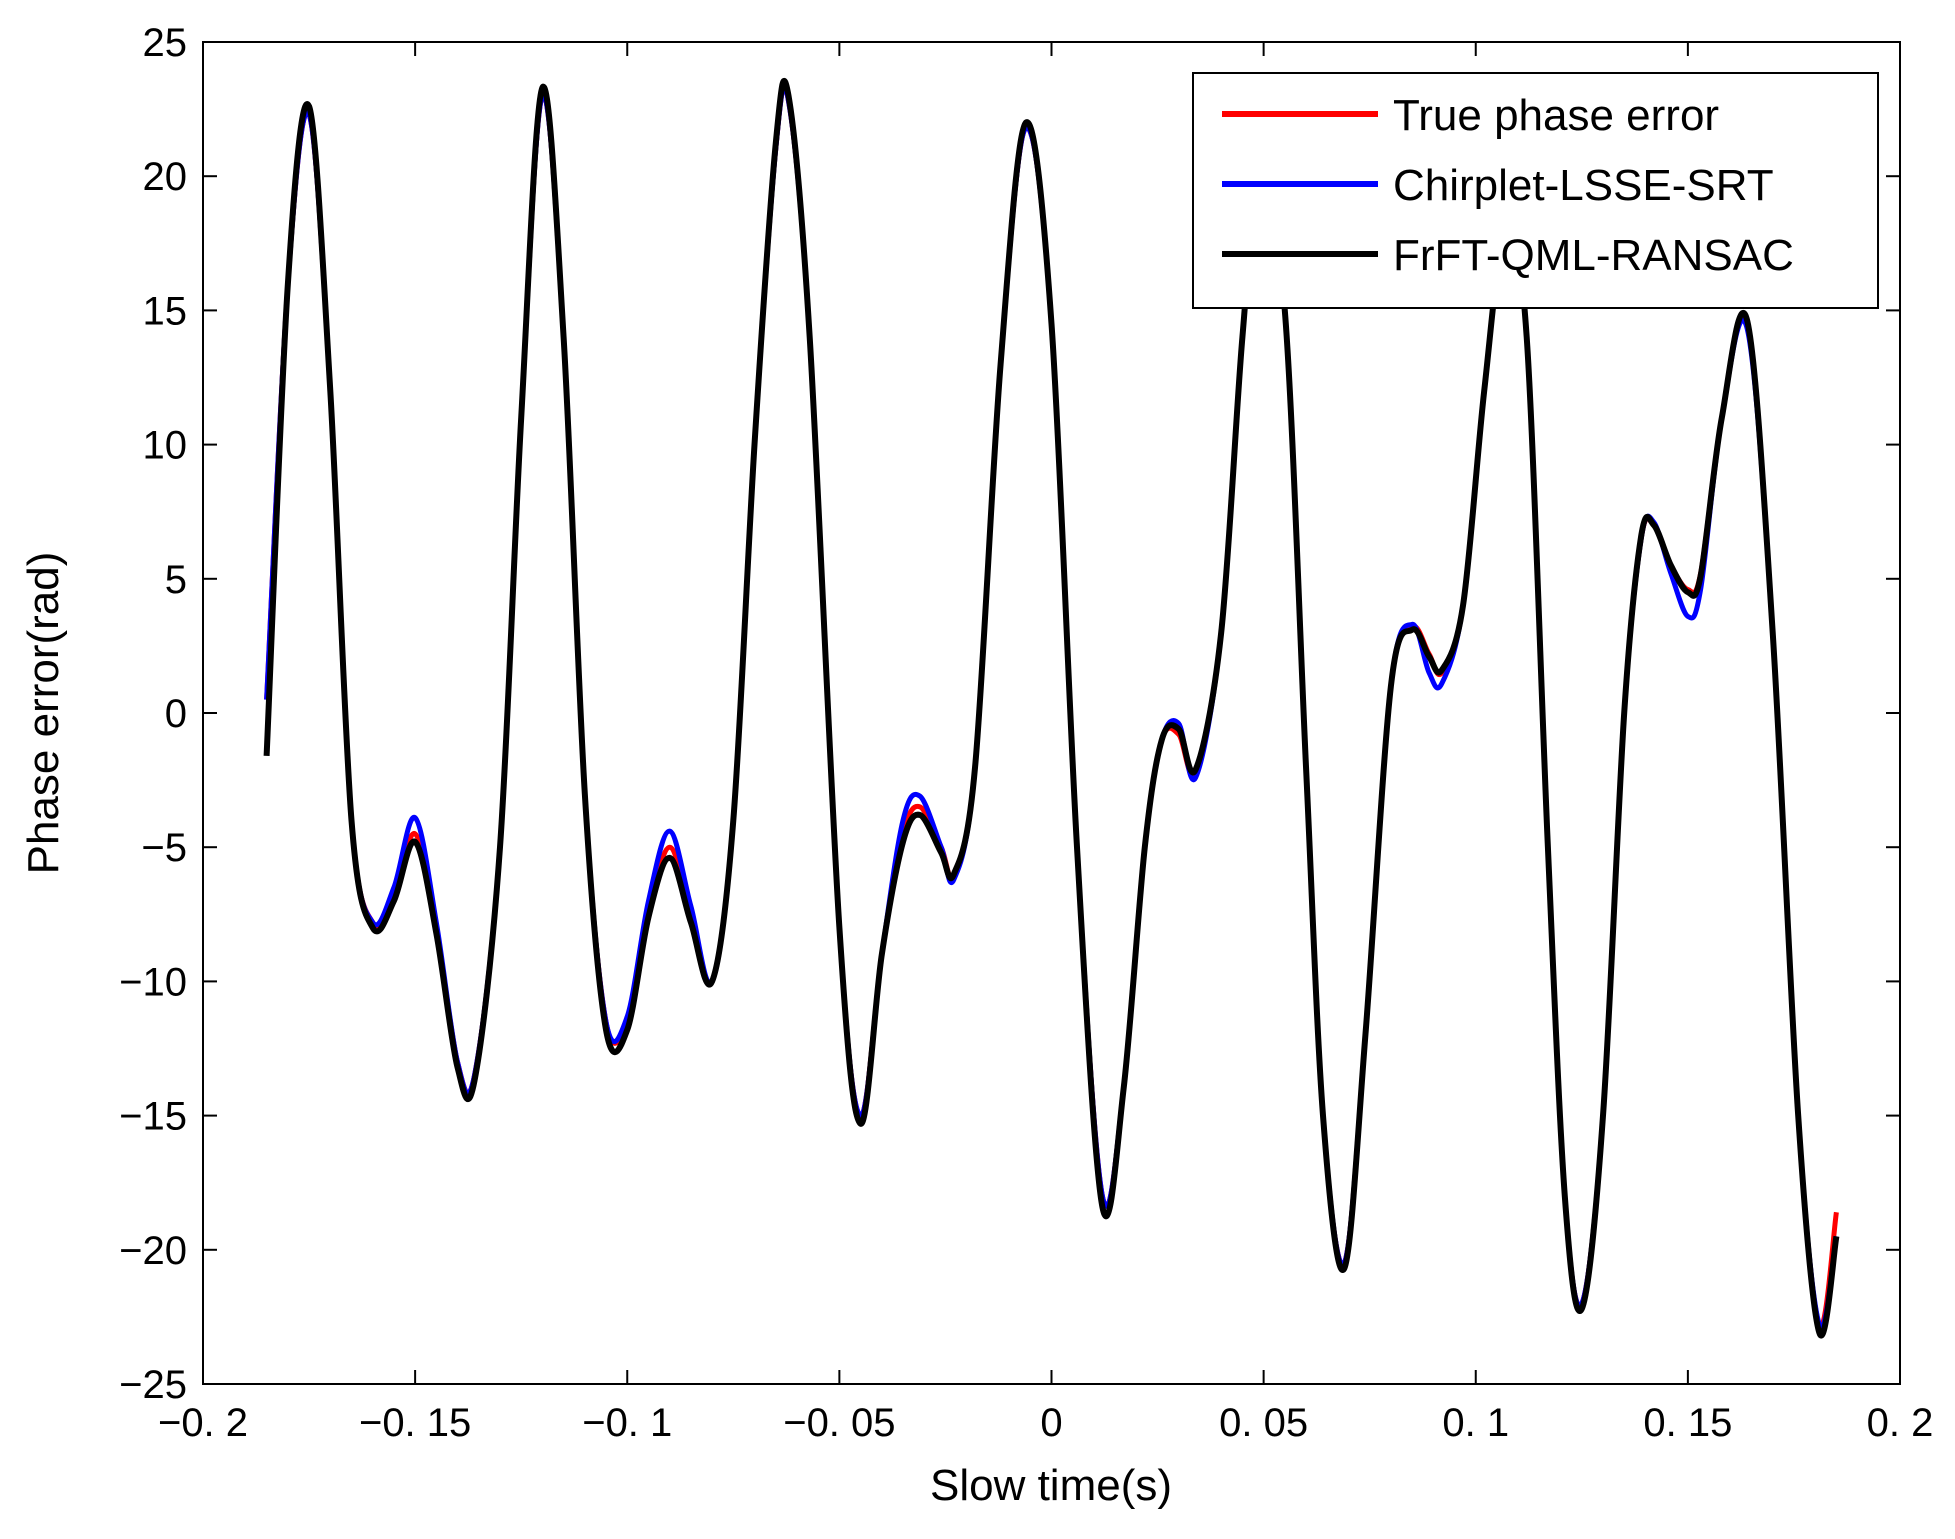 The width and height of the screenshot is (1955, 1539). What do you see at coordinates (153, 1117) in the screenshot?
I see `y-tick-label: −15` at bounding box center [153, 1117].